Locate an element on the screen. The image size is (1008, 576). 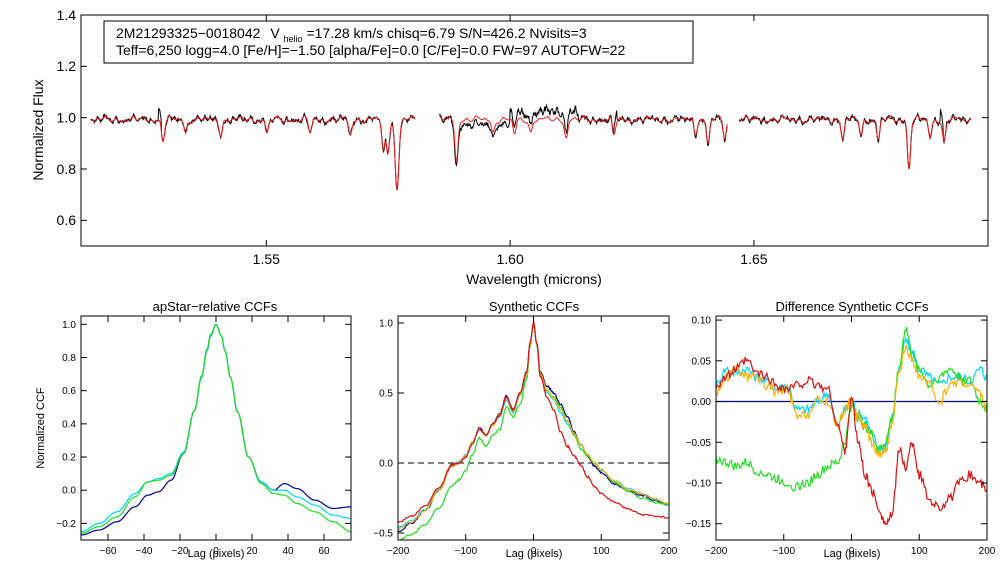
spectrum-plot-area is located at coordinates (531, 147).